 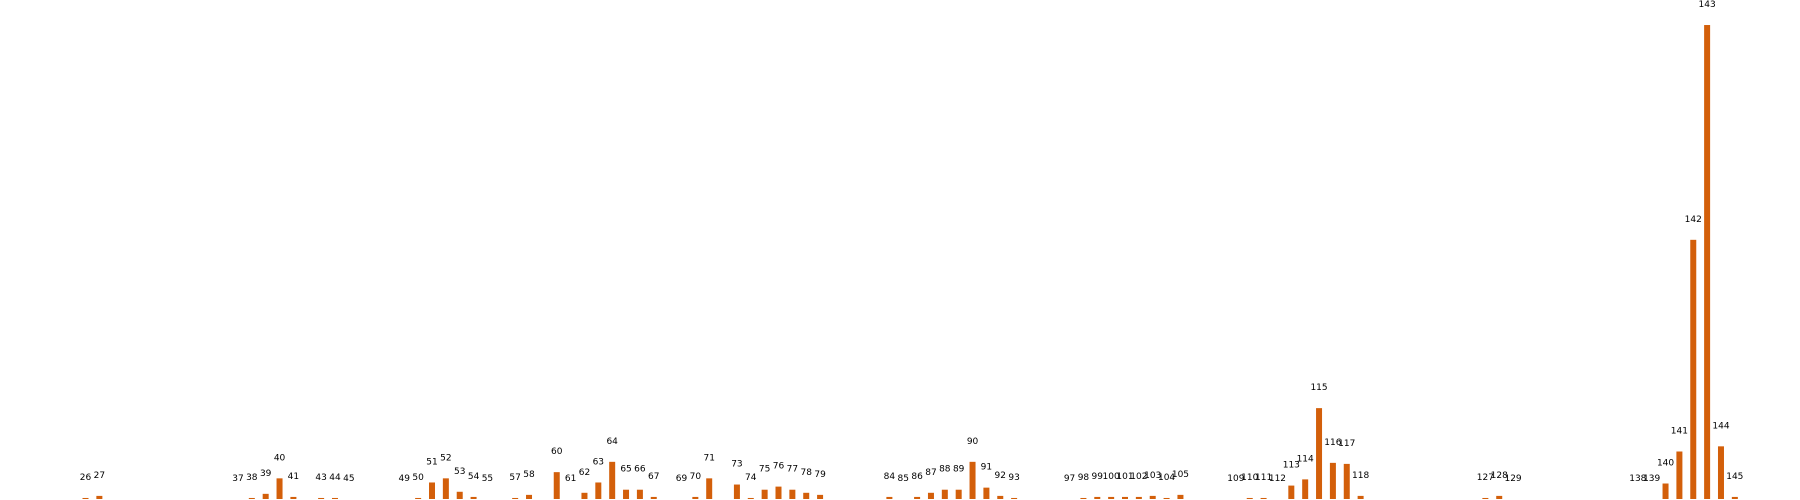 I want to click on bar-label-43: 43, so click(x=320, y=478).